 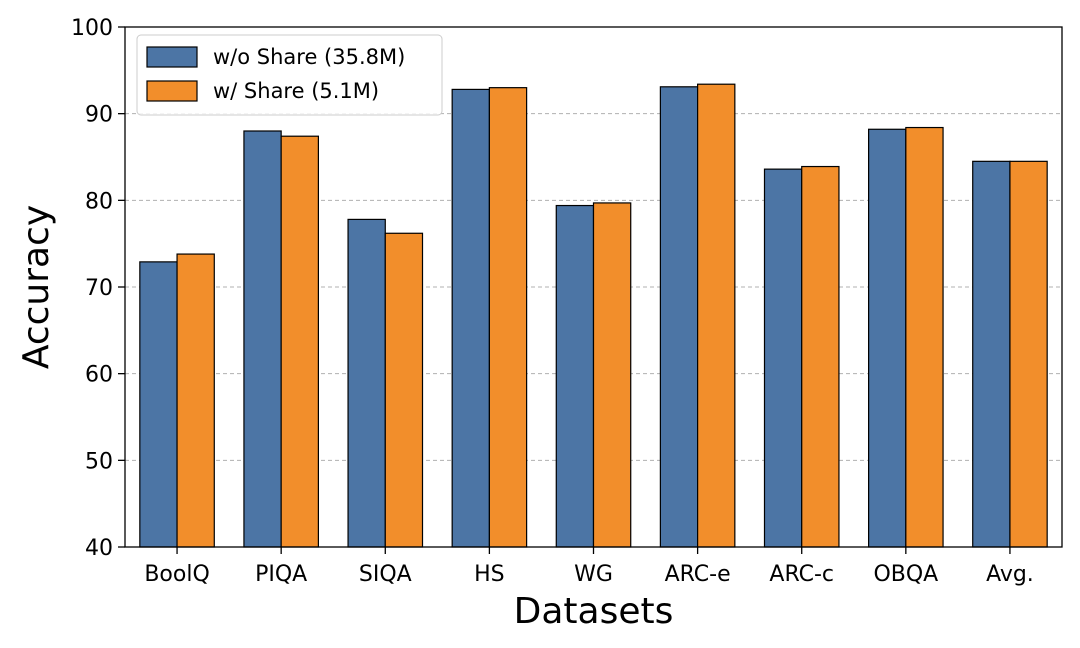 I want to click on y-tick-label: 80, so click(x=99, y=201).